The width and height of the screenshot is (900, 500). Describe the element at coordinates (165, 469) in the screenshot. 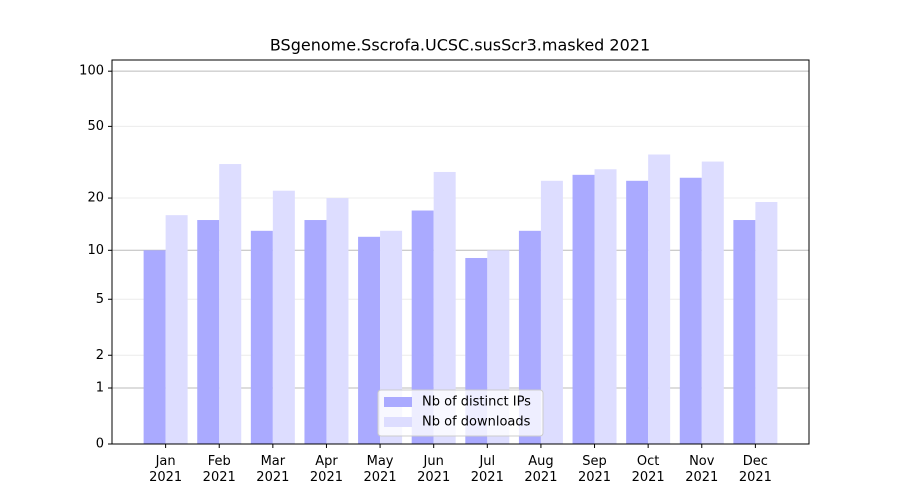

I see `x-tick-label: Jan 2021` at that location.